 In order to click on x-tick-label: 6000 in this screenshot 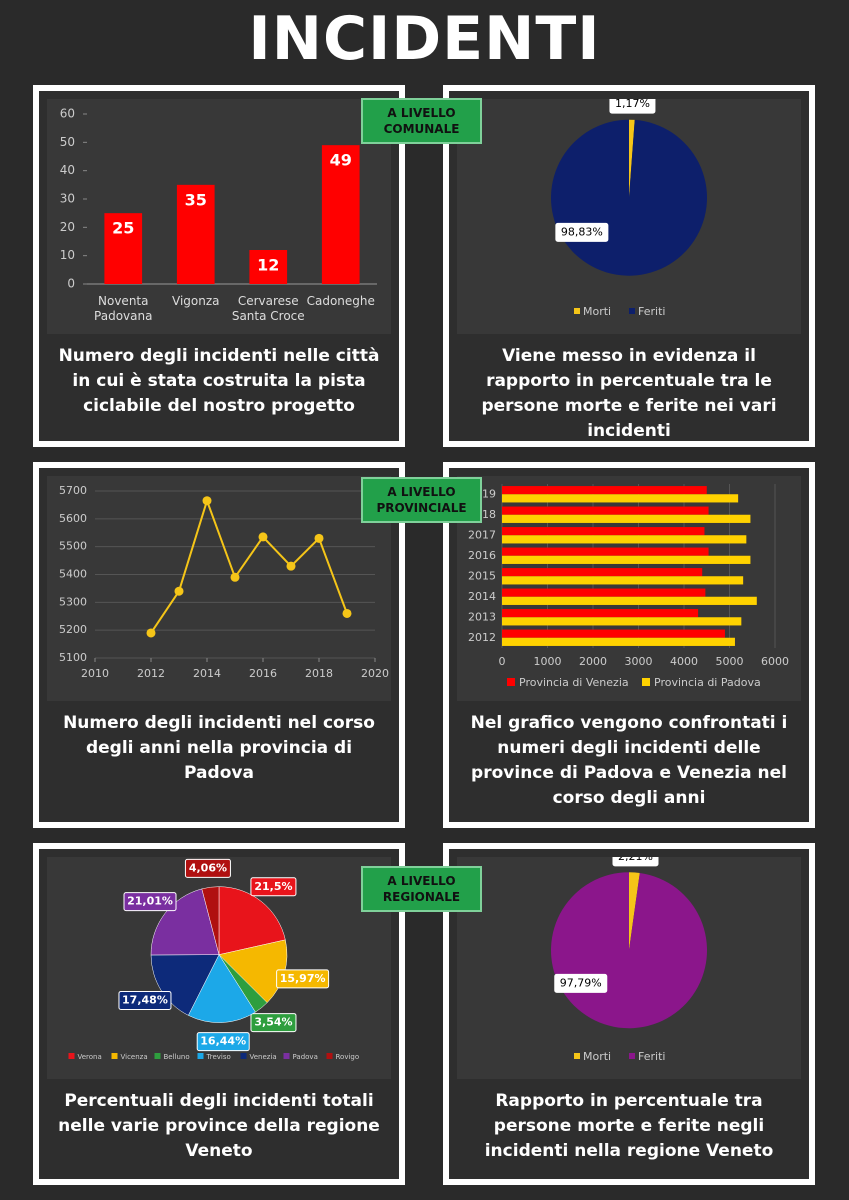, I will do `click(775, 661)`.